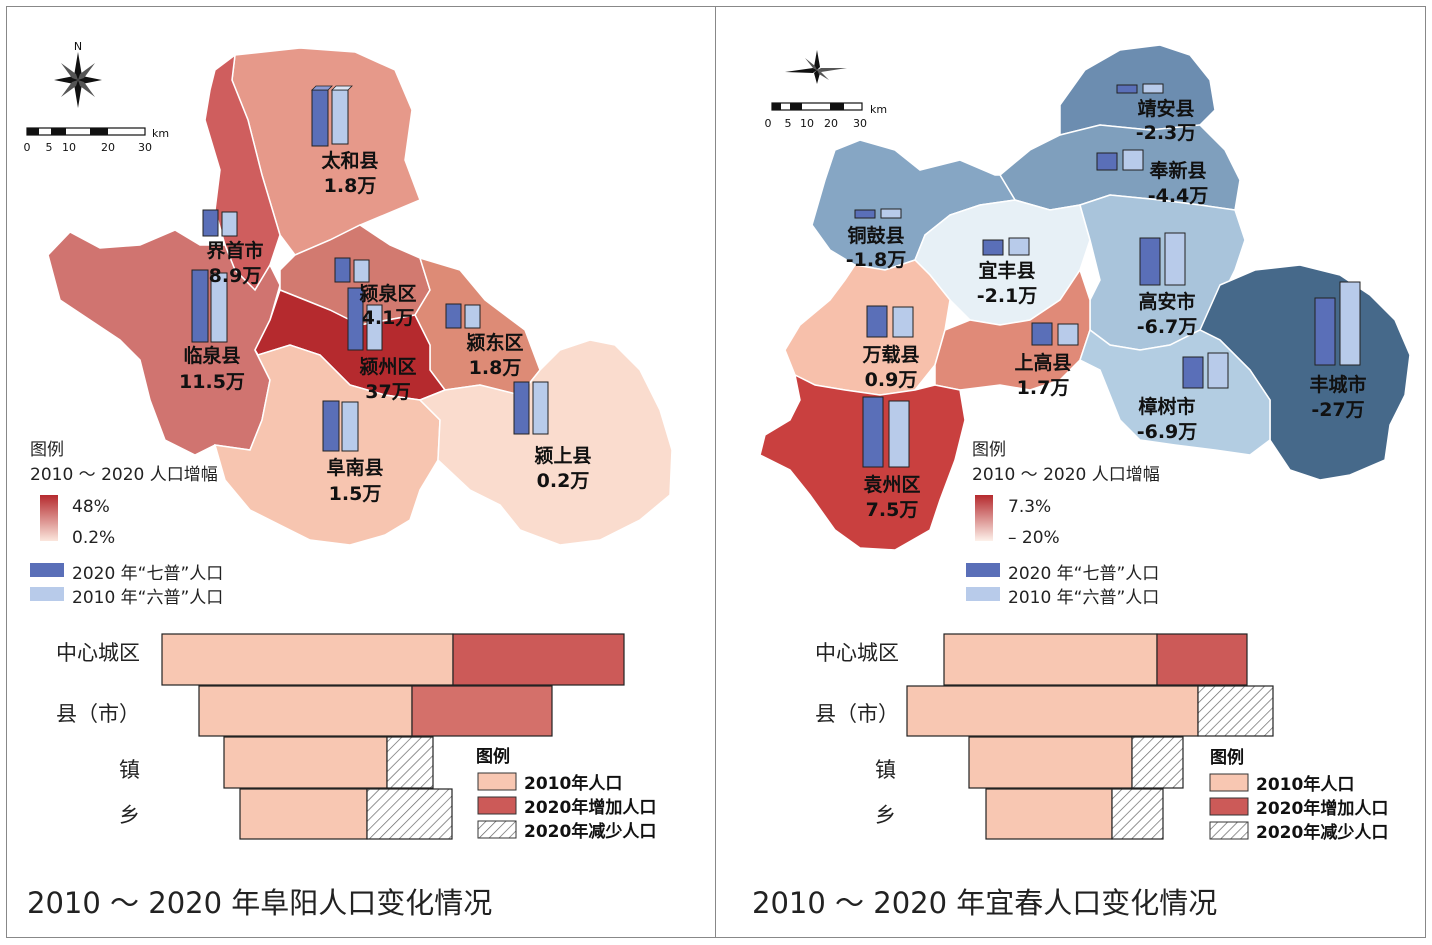 This screenshot has width=1432, height=945. I want to click on bars-right, so click(1107, 275).